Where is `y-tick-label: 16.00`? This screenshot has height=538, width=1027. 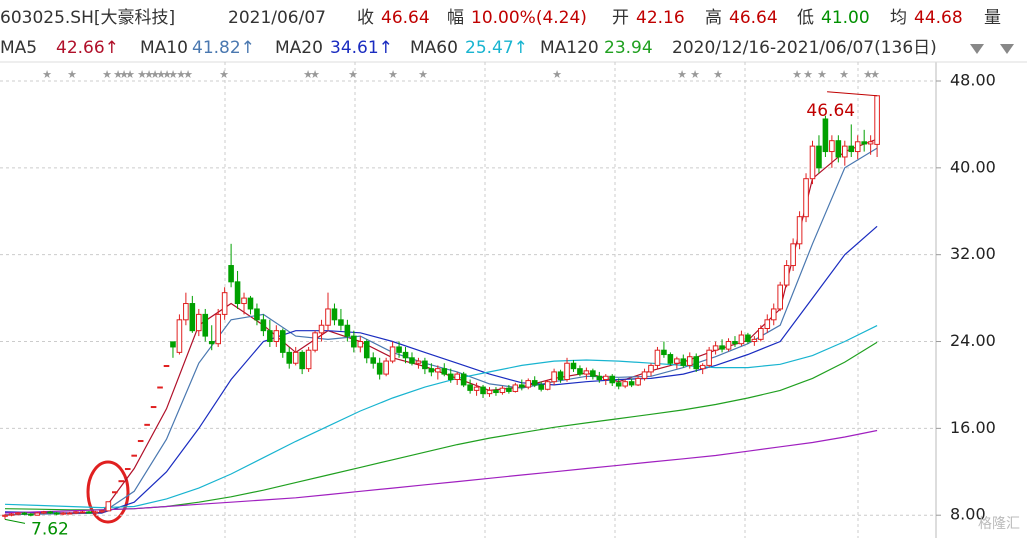 y-tick-label: 16.00 is located at coordinates (973, 427).